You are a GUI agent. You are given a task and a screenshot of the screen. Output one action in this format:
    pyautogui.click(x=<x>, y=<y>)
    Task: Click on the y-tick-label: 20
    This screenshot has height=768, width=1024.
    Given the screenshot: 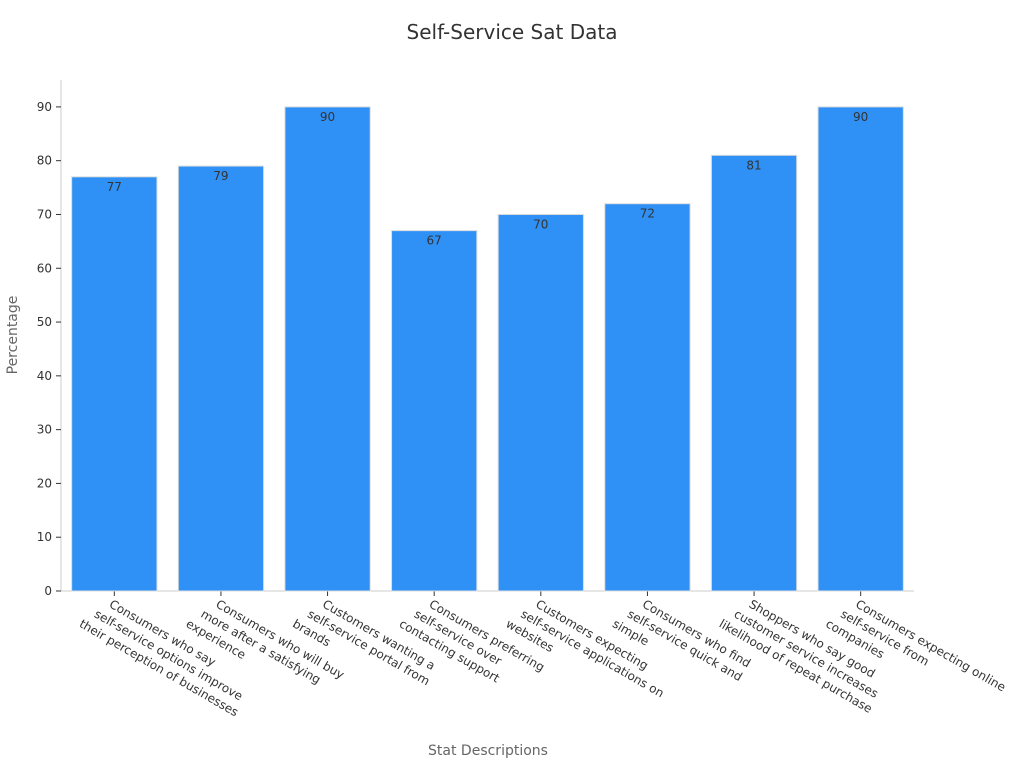 What is the action you would take?
    pyautogui.click(x=44, y=483)
    